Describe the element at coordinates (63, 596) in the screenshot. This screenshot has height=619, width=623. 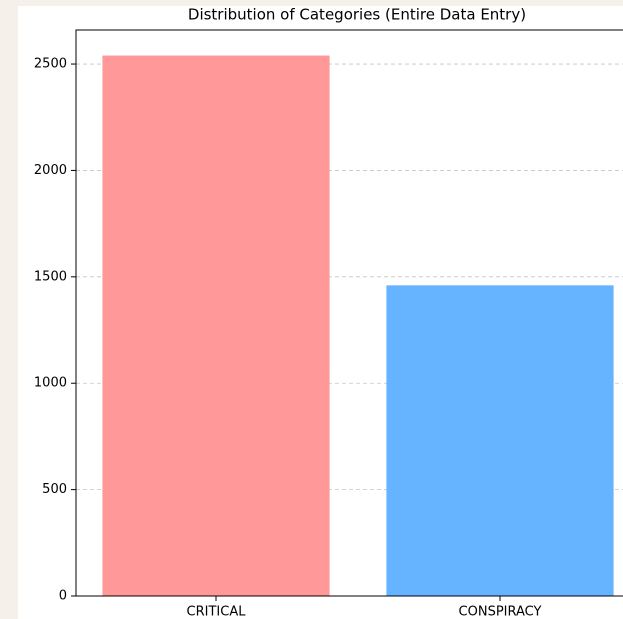
I see `y-tick-label: 0` at that location.